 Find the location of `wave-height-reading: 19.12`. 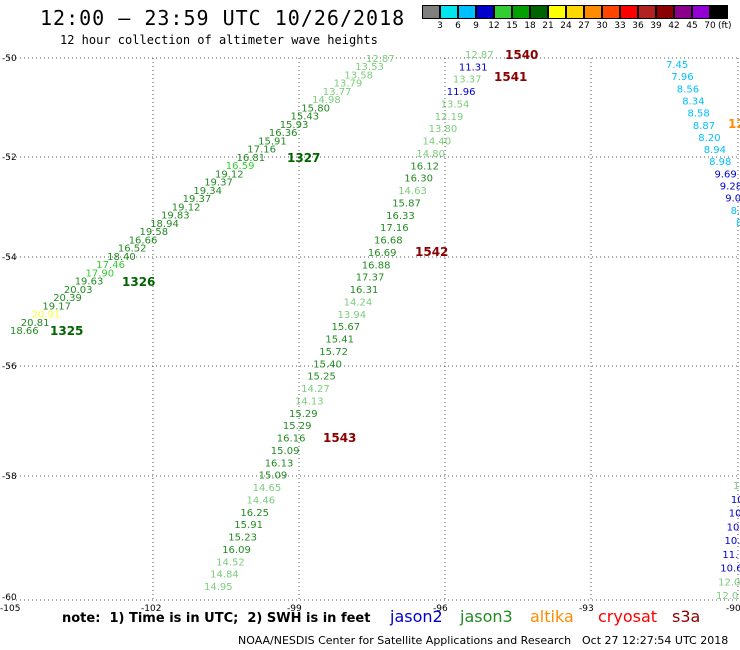

wave-height-reading: 19.12 is located at coordinates (229, 174).